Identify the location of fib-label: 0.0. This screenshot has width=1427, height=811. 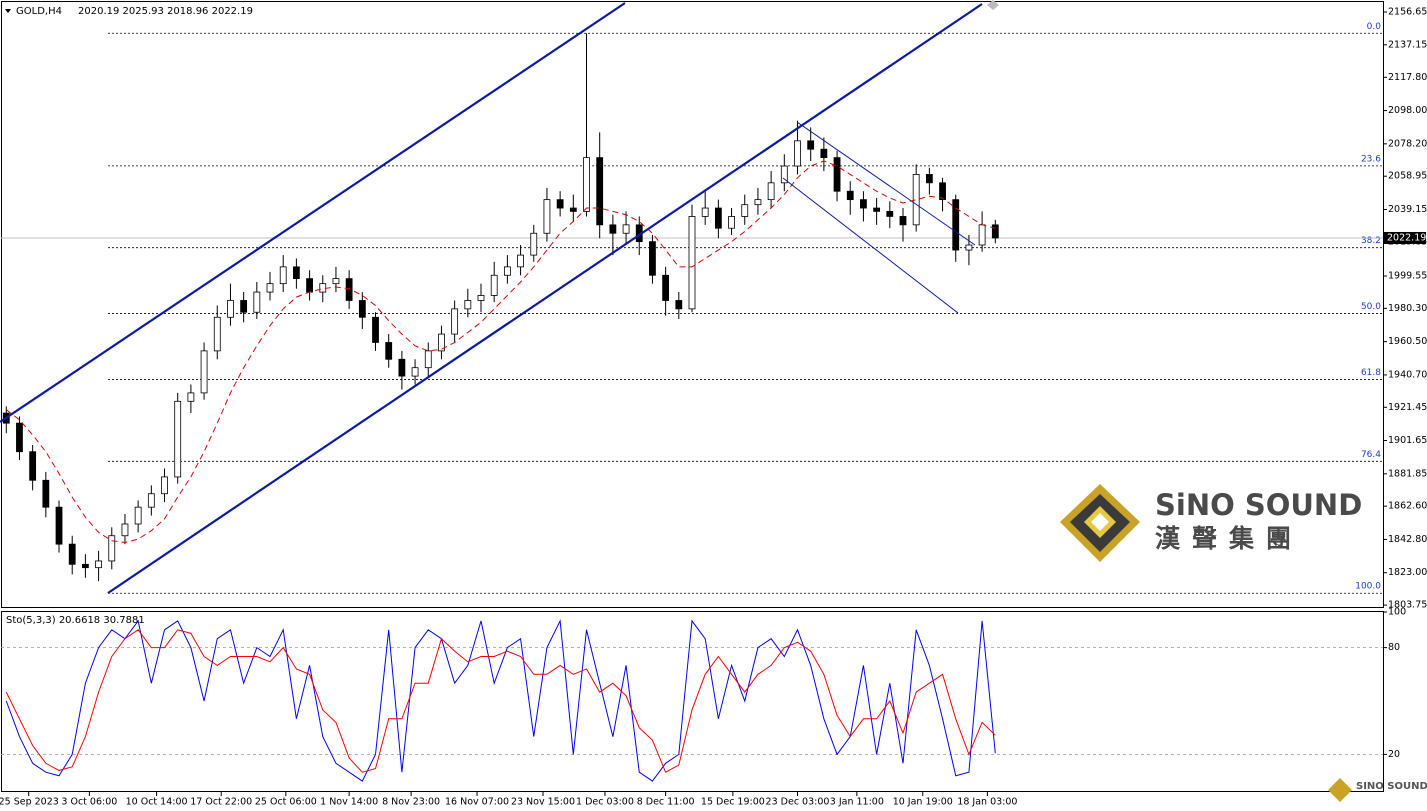
(1374, 27).